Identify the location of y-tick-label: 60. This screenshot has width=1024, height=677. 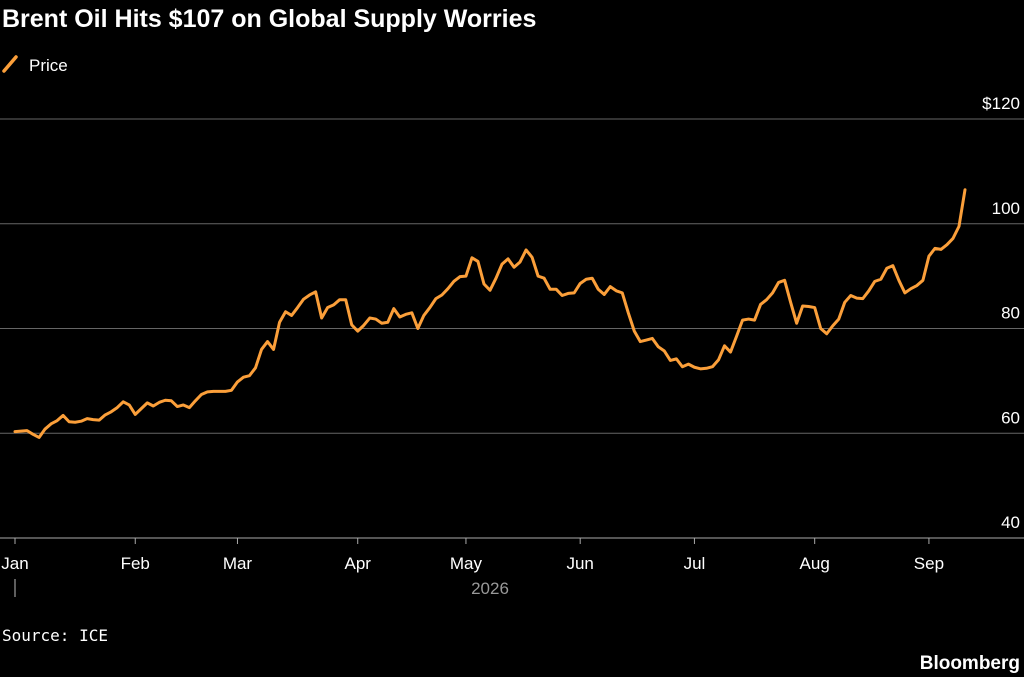
(1010, 417).